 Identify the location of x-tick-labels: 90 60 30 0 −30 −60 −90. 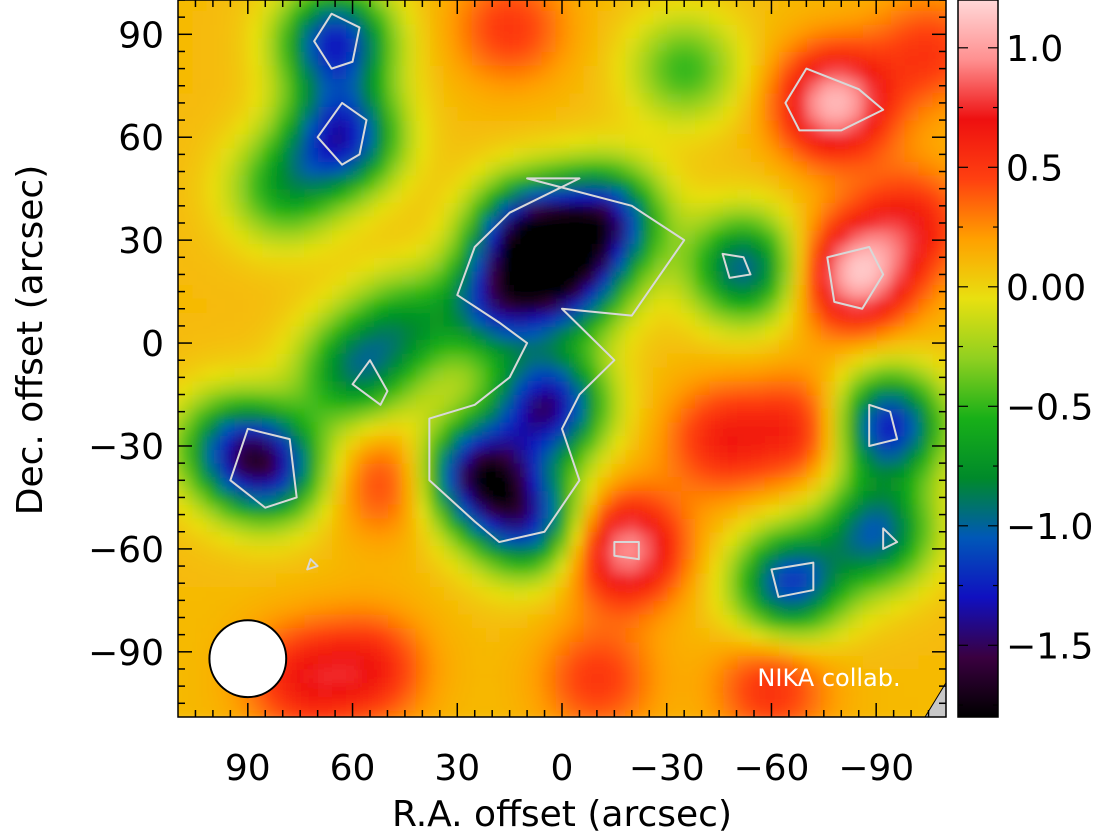
(569, 768).